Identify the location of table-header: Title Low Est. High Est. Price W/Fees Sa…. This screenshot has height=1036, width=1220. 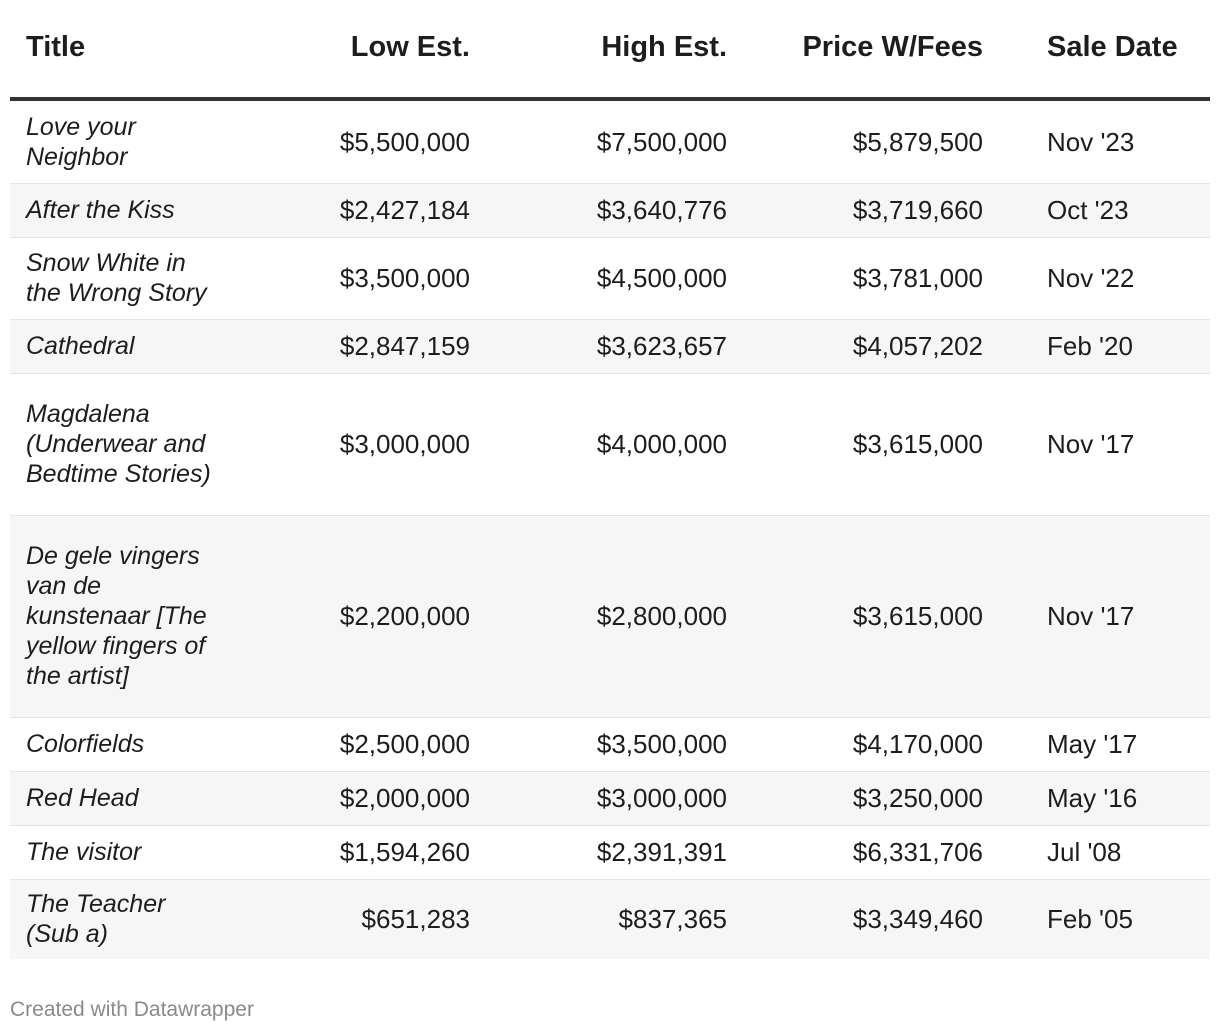
(610, 50).